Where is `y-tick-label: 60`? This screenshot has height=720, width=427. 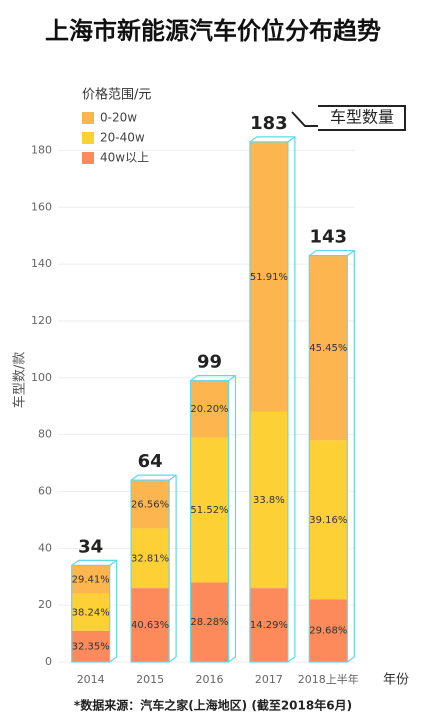
y-tick-label: 60 is located at coordinates (45, 490).